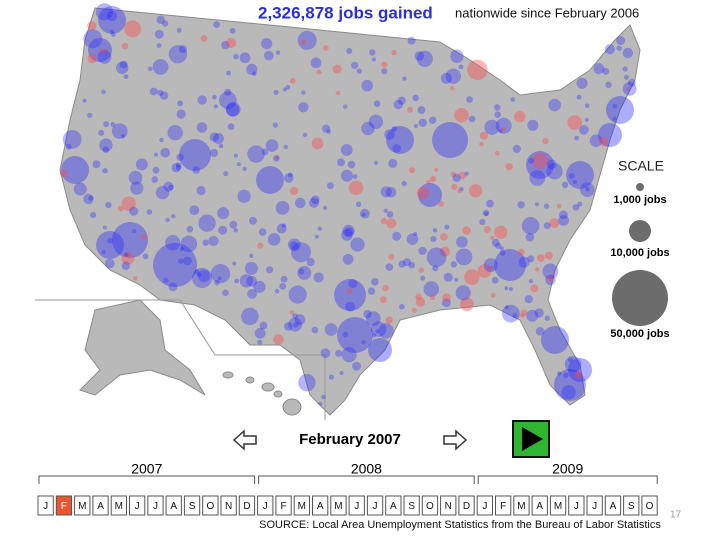 This screenshot has width=720, height=545. What do you see at coordinates (455, 440) in the screenshot?
I see `next-button` at bounding box center [455, 440].